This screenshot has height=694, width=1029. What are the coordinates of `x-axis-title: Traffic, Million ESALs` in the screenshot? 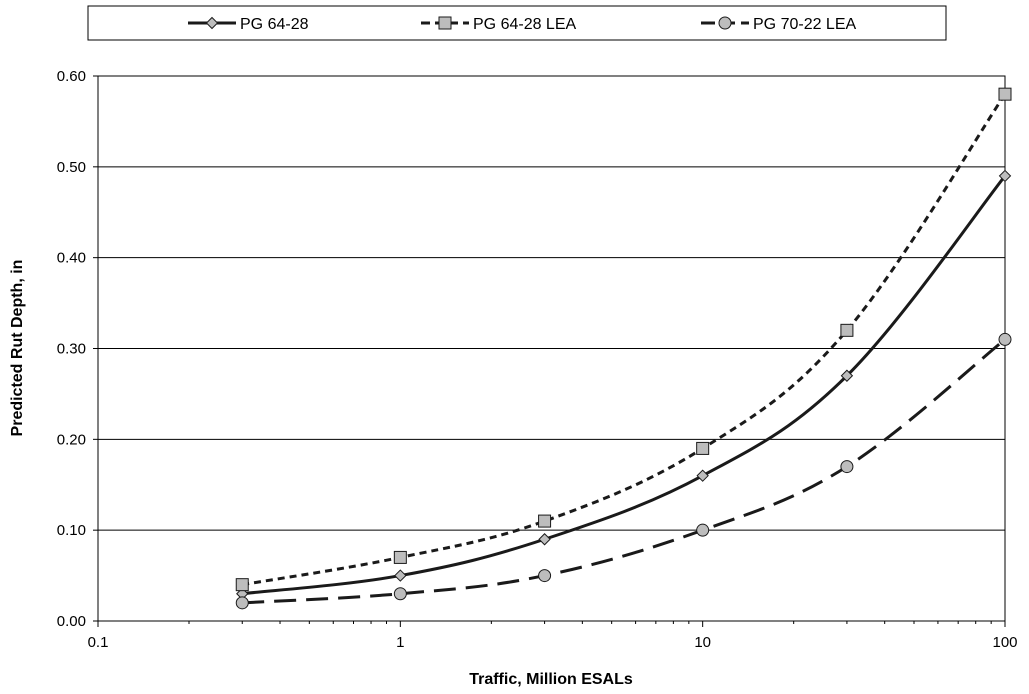 It's located at (551, 679).